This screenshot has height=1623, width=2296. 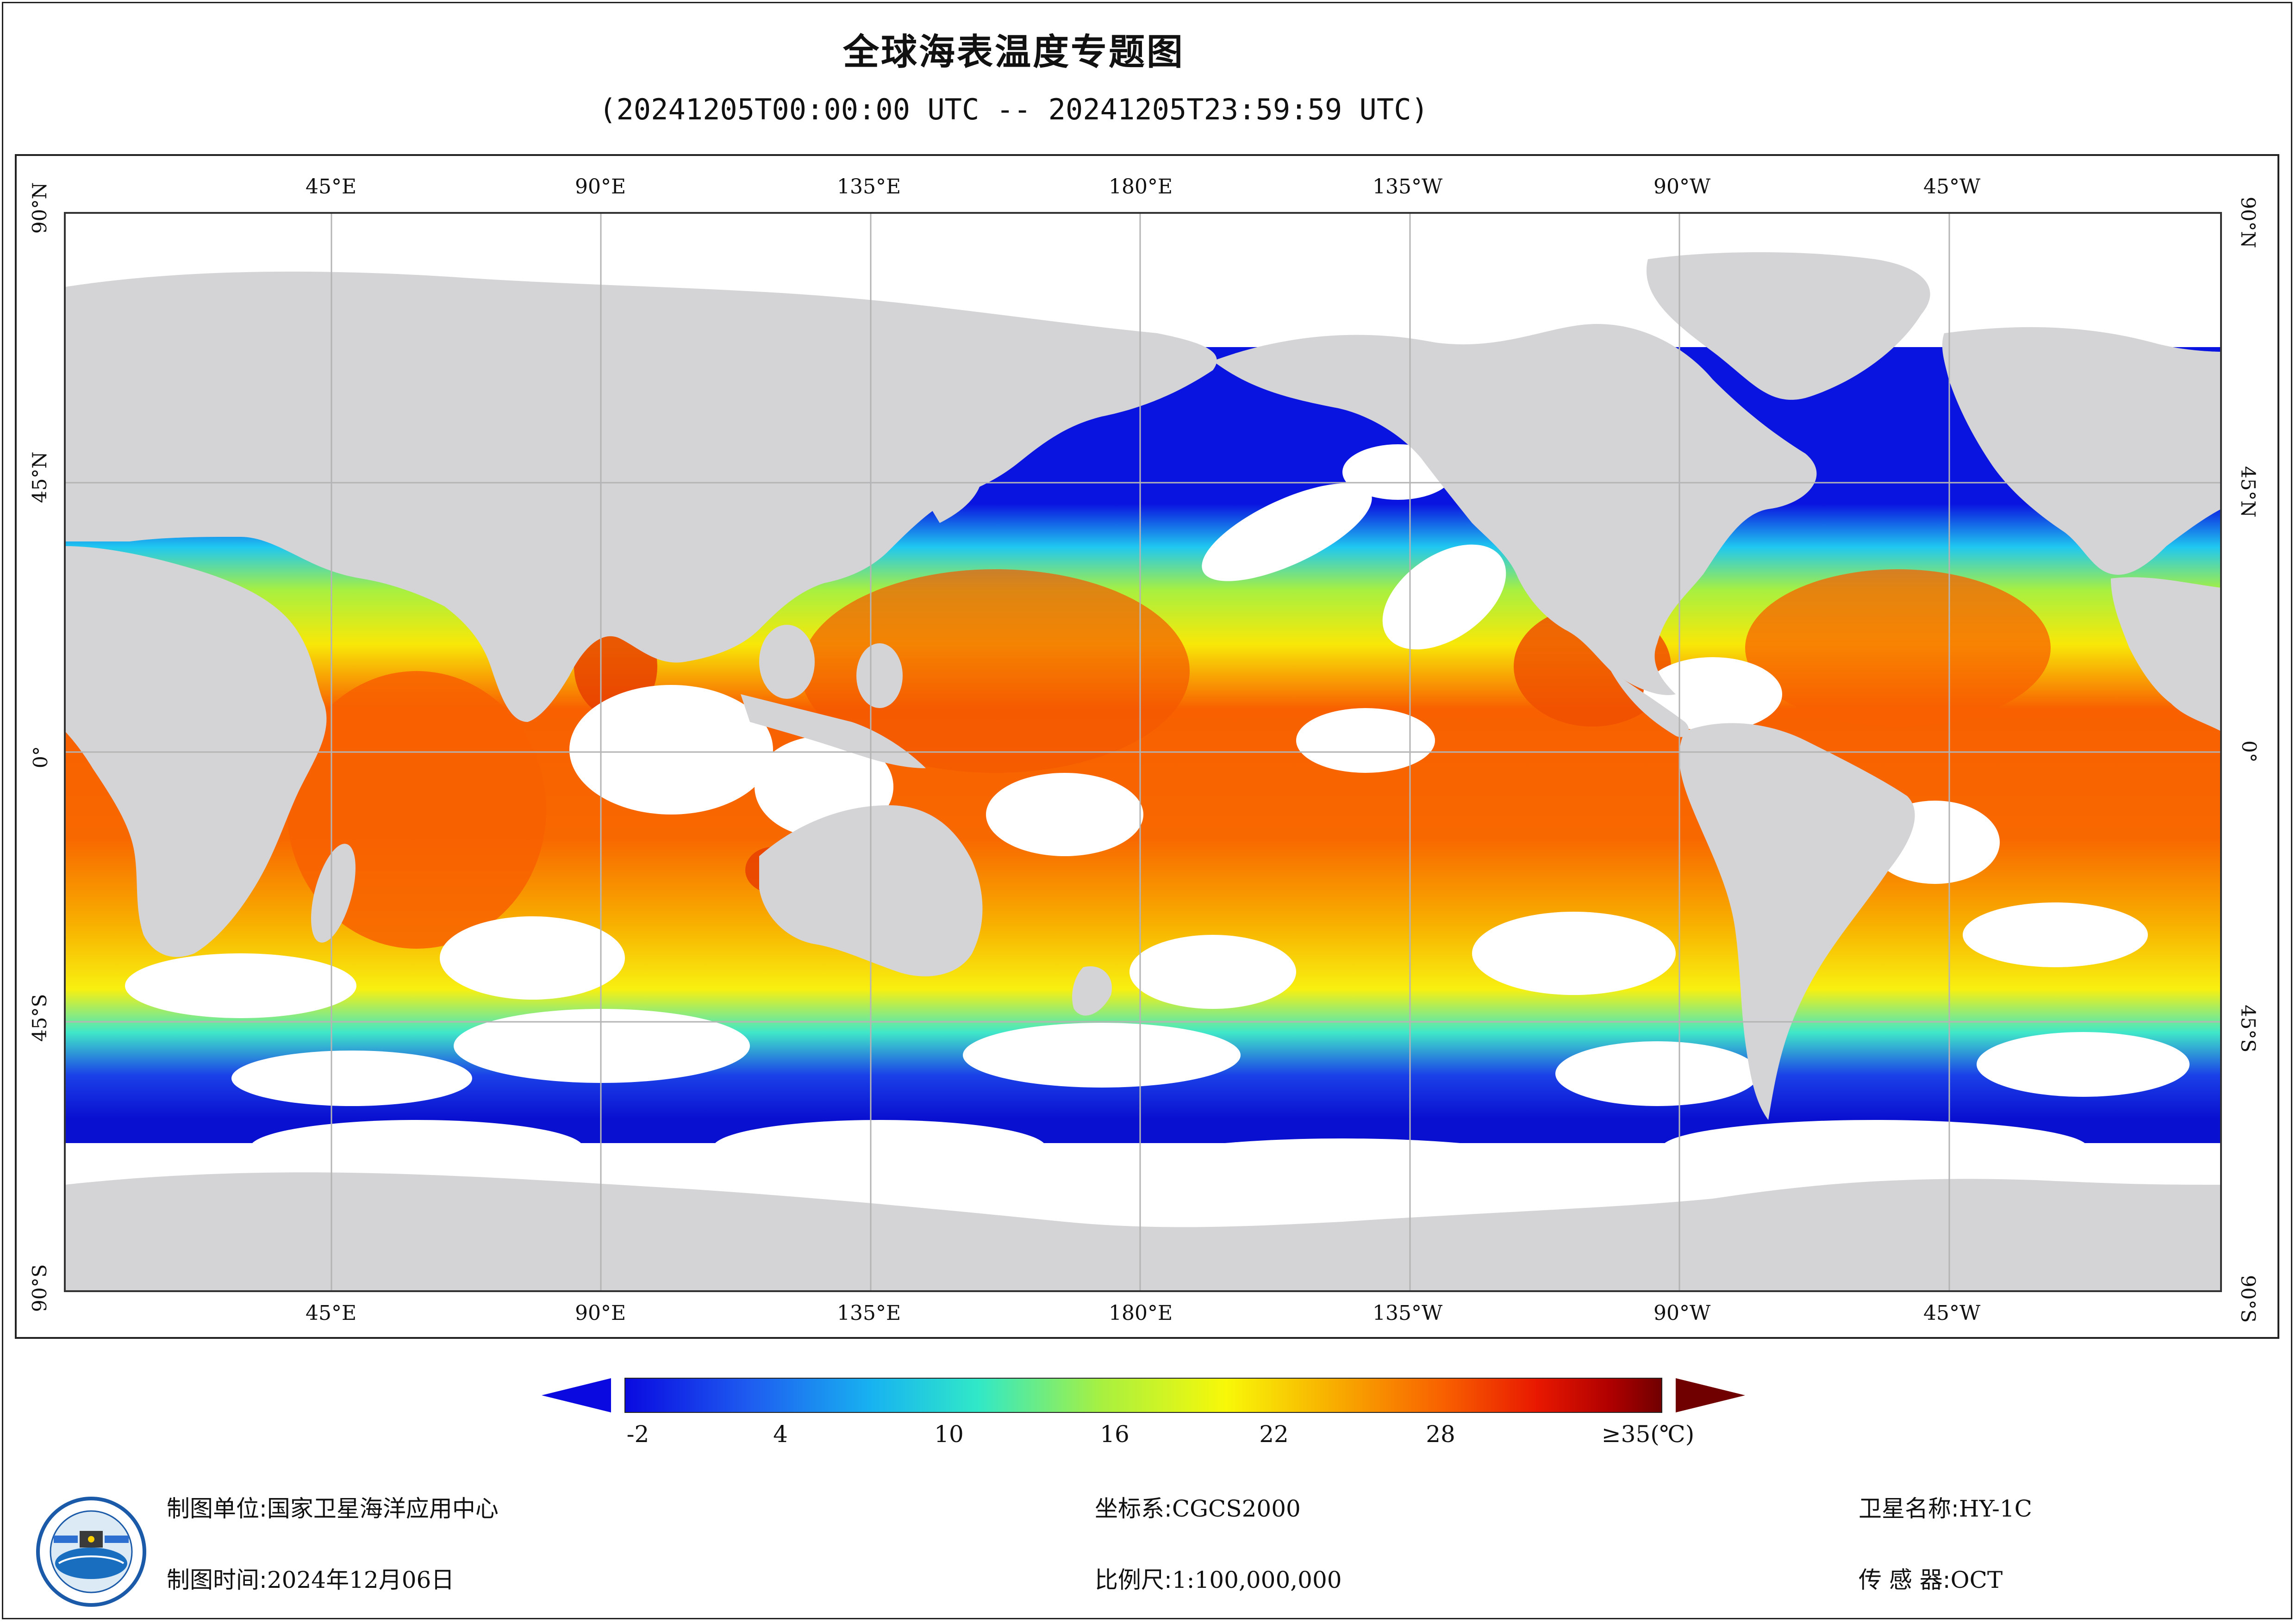 What do you see at coordinates (949, 1434) in the screenshot?
I see `colorbar-tick-label: 10` at bounding box center [949, 1434].